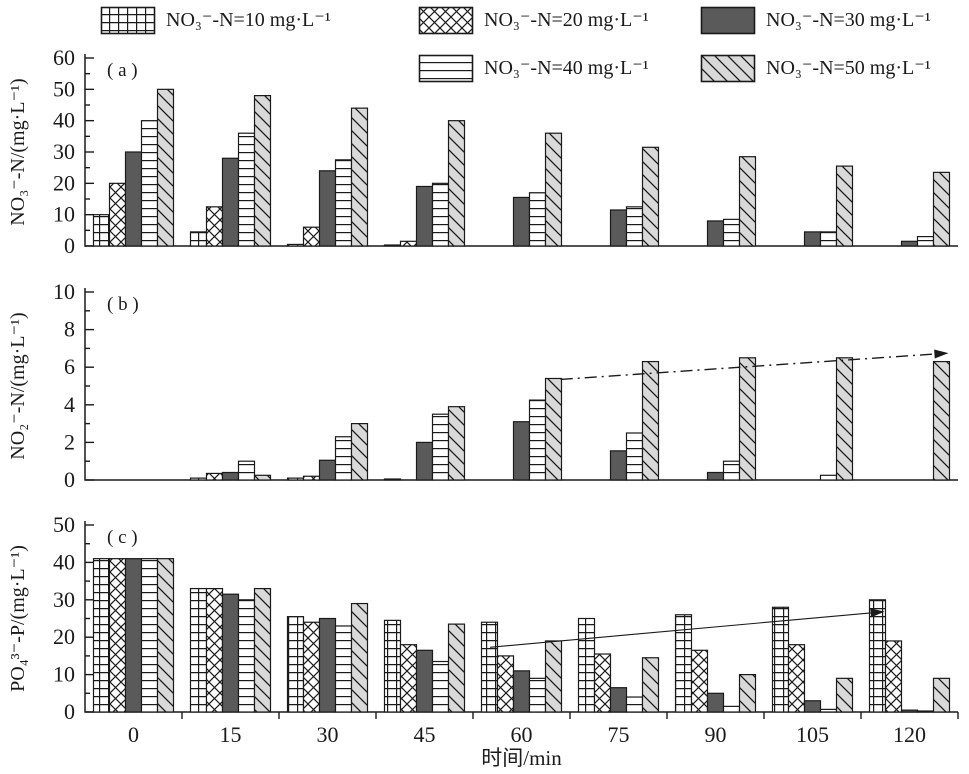 This screenshot has height=774, width=969. Describe the element at coordinates (521, 758) in the screenshot. I see `x-axis-title: 时间/min` at that location.